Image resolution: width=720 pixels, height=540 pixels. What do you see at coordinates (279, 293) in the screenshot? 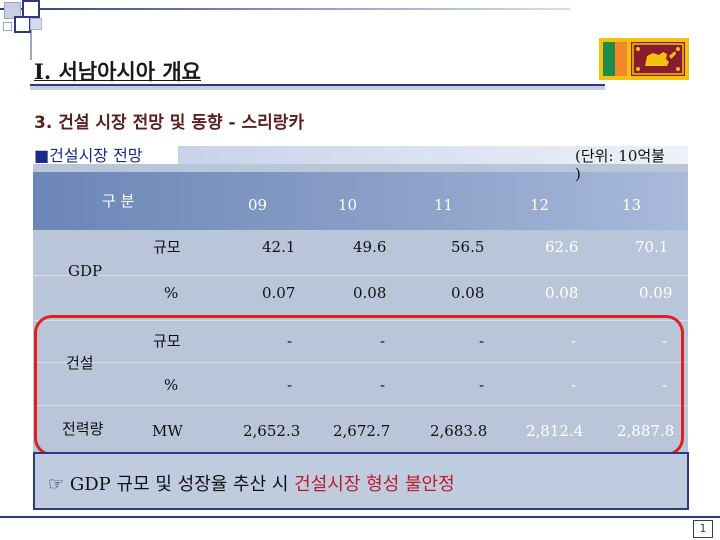
I see `table-cell: 0.07` at bounding box center [279, 293].